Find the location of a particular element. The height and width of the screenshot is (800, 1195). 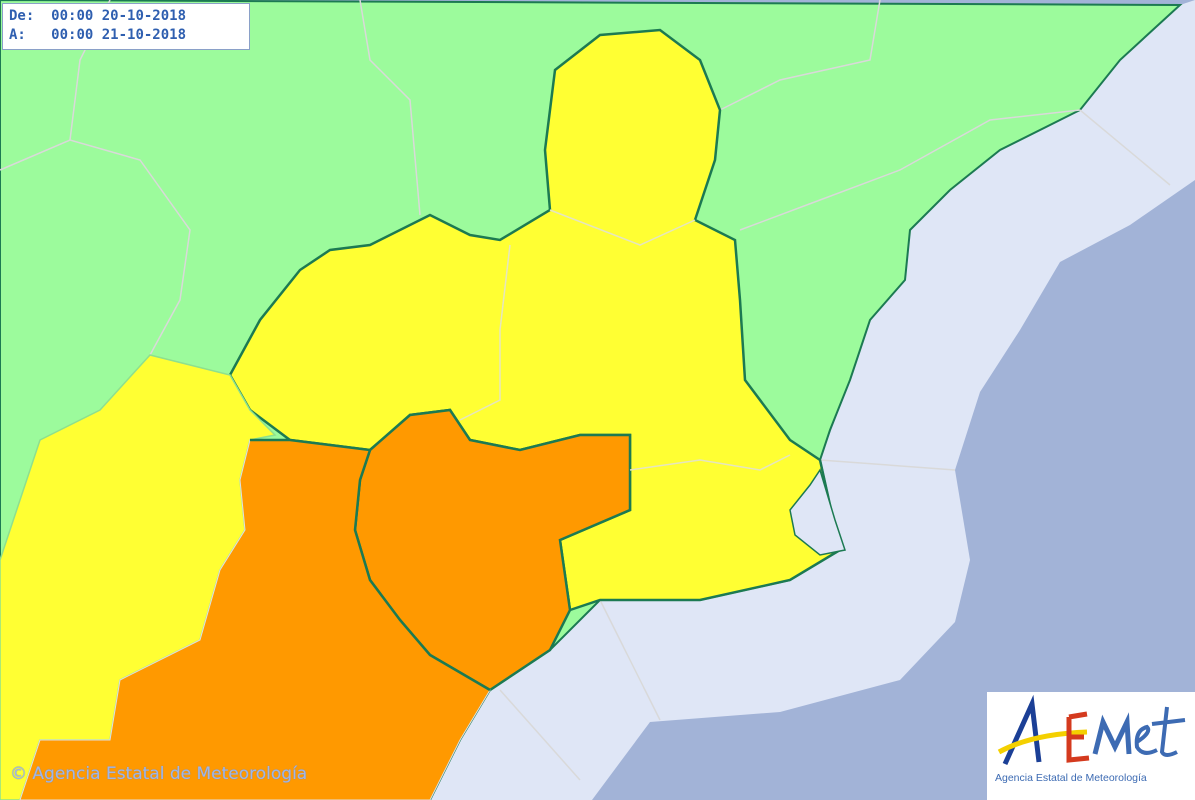

province-borders-yellow is located at coordinates (625, 340).